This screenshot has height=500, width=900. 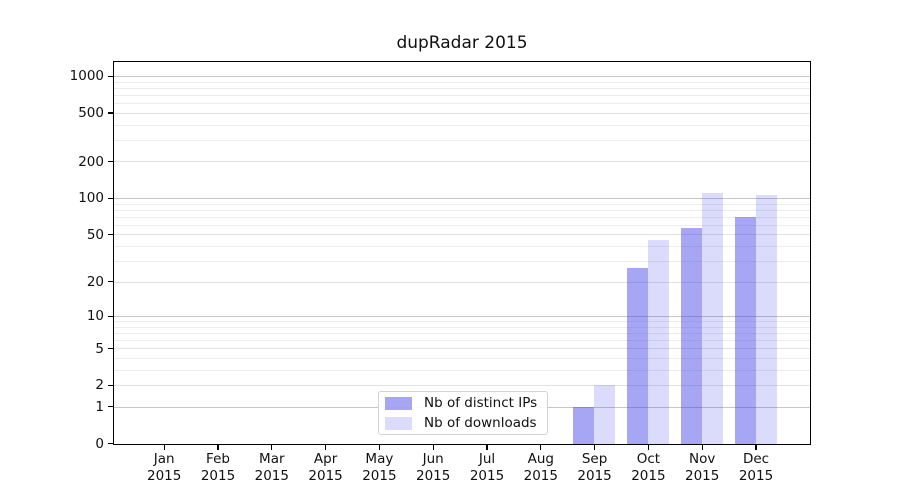 What do you see at coordinates (99, 443) in the screenshot?
I see `y-axis-tick-label: 0` at bounding box center [99, 443].